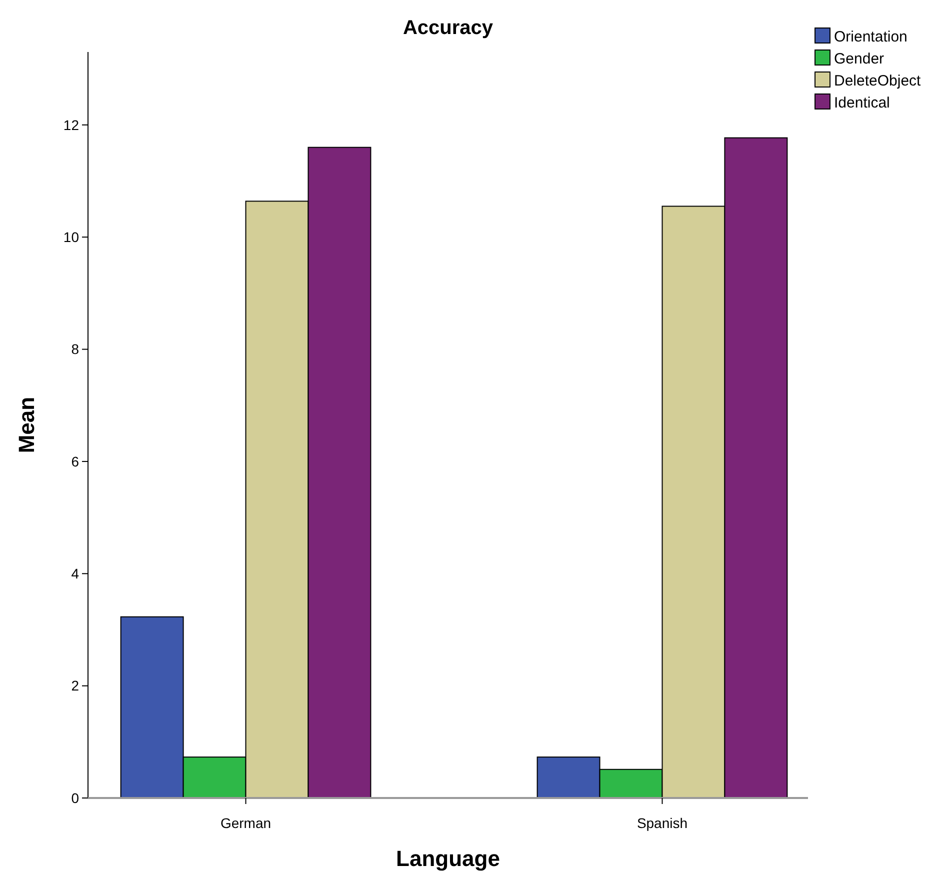 Image resolution: width=948 pixels, height=882 pixels. What do you see at coordinates (71, 237) in the screenshot?
I see `y-tick-label: 10` at bounding box center [71, 237].